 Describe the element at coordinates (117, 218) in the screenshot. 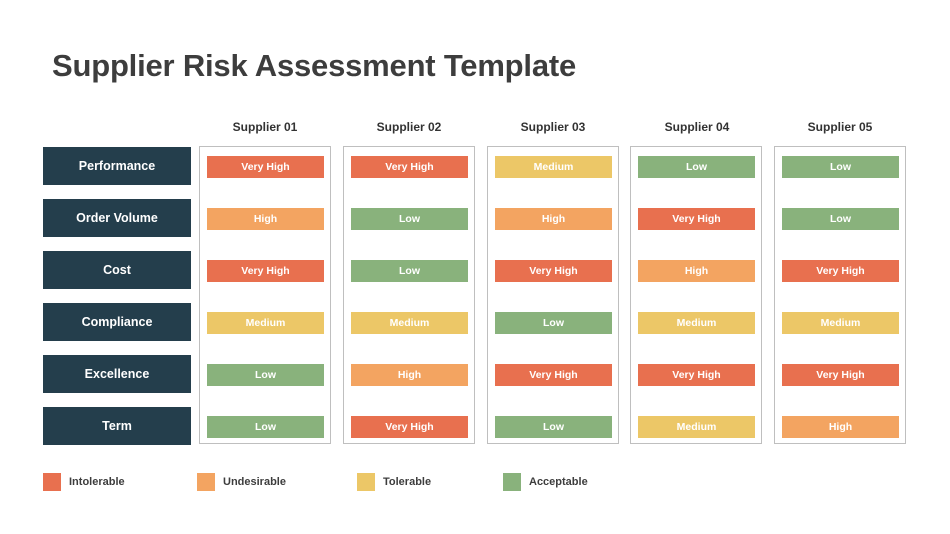

I see `criteria-order-volume: Order Volume` at that location.